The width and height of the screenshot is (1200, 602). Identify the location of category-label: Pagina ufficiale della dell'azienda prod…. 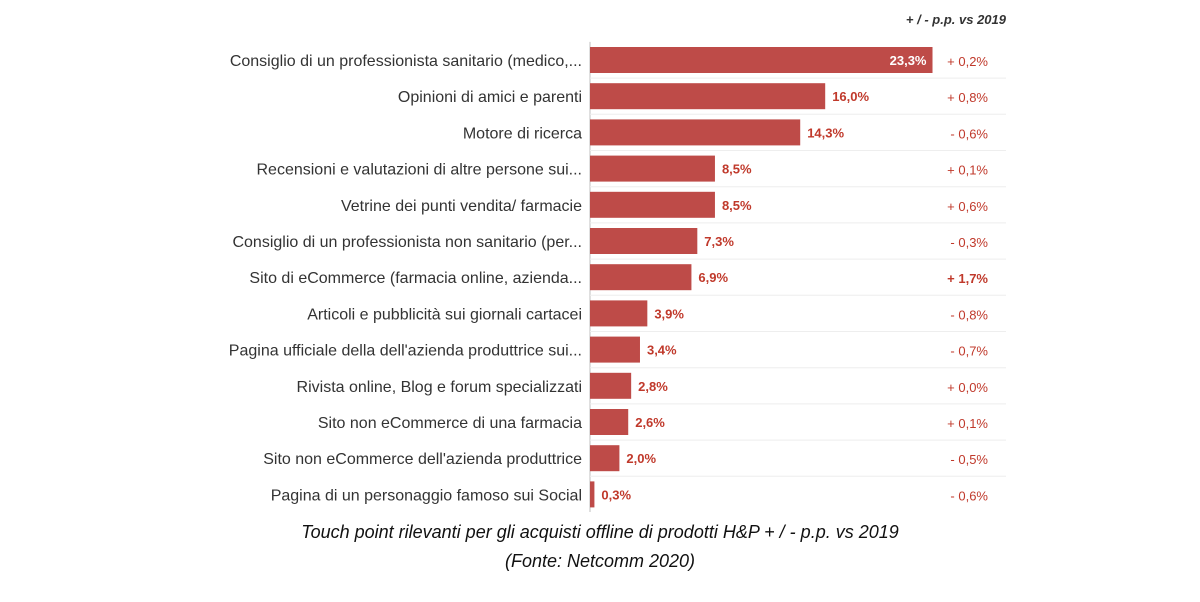
(405, 351).